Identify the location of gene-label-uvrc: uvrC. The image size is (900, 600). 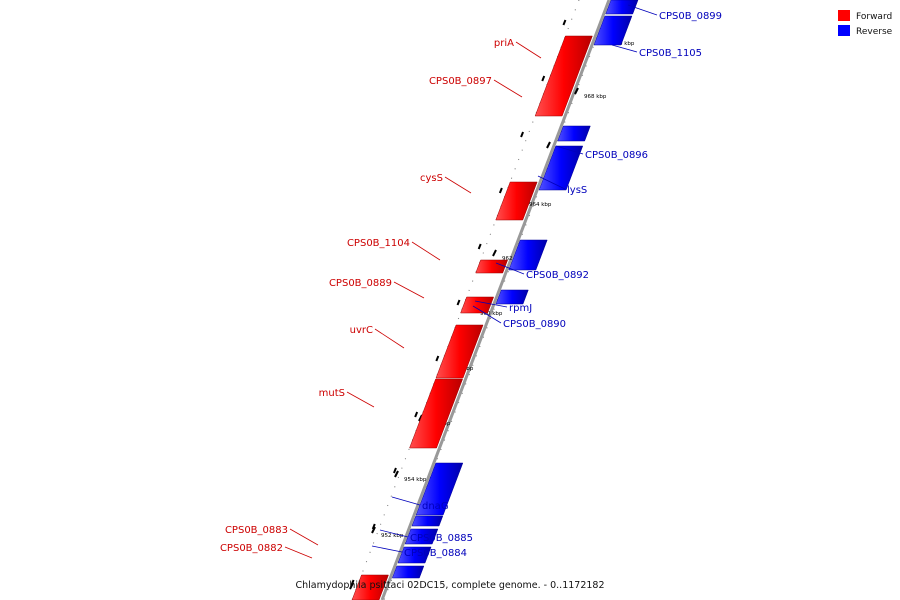
(361, 330).